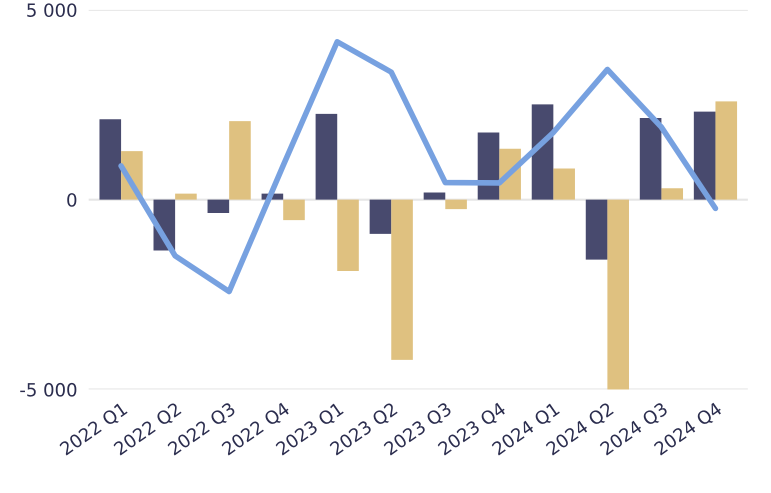 Image resolution: width=771 pixels, height=493 pixels. Describe the element at coordinates (51, 10) in the screenshot. I see `y-tick-label: 5 000` at that location.